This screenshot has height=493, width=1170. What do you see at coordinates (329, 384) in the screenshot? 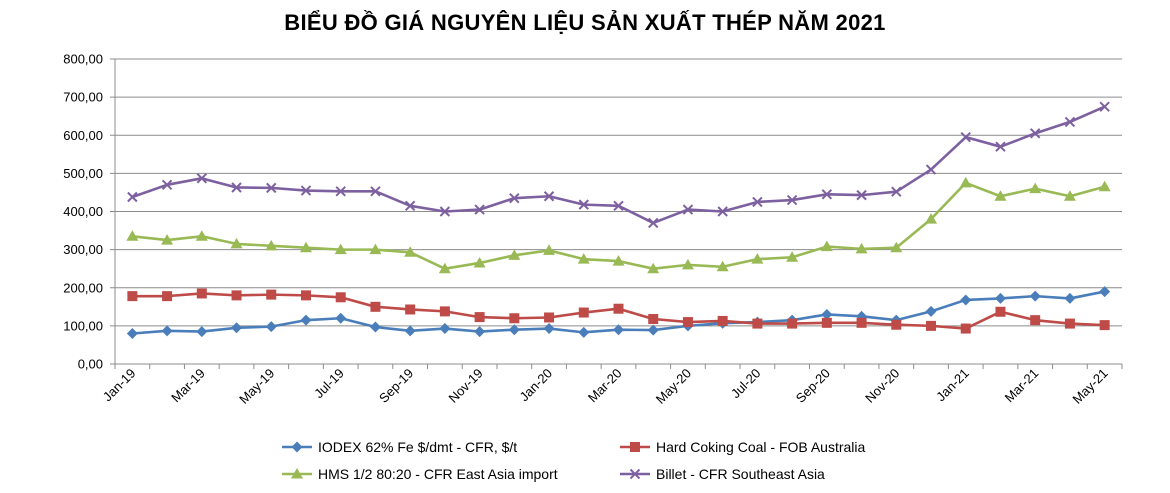
I see `x-tick-label: Jul-19` at bounding box center [329, 384].